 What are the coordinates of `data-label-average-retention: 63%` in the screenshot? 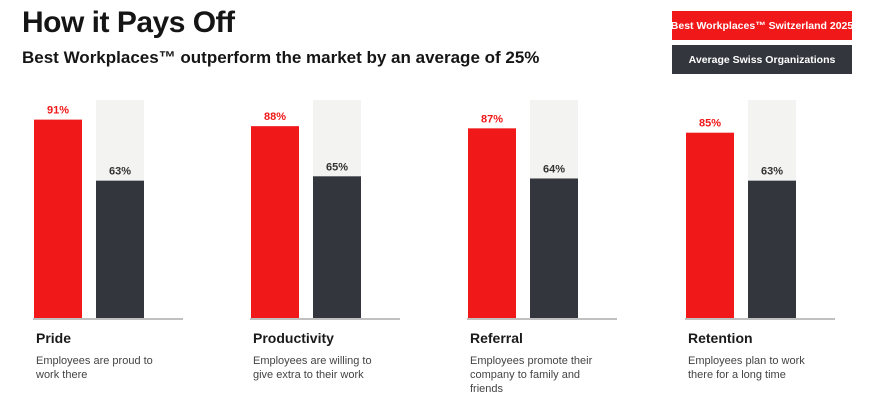 It's located at (772, 172).